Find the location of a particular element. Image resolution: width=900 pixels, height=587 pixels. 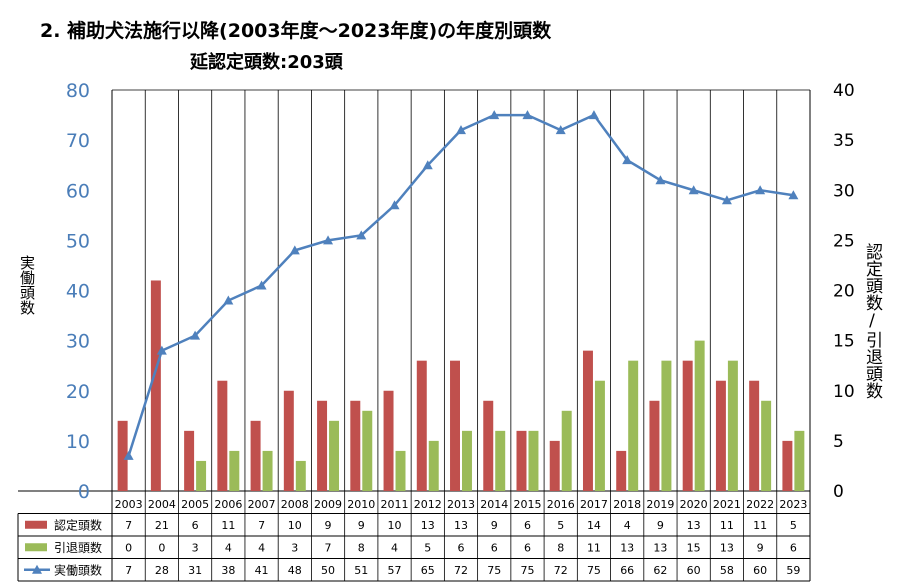

y-left-tick-label: 70 is located at coordinates (78, 141).